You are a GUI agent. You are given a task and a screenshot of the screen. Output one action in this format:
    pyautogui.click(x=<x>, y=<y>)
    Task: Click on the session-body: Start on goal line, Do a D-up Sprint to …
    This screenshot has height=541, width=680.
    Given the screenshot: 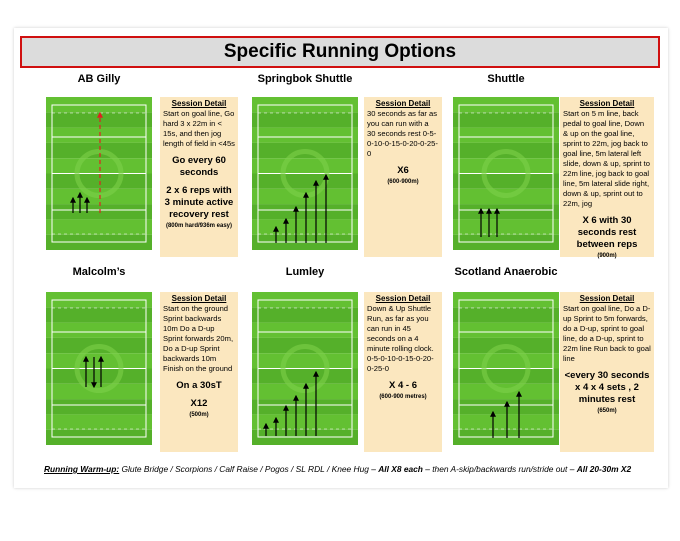 What is the action you would take?
    pyautogui.click(x=607, y=333)
    